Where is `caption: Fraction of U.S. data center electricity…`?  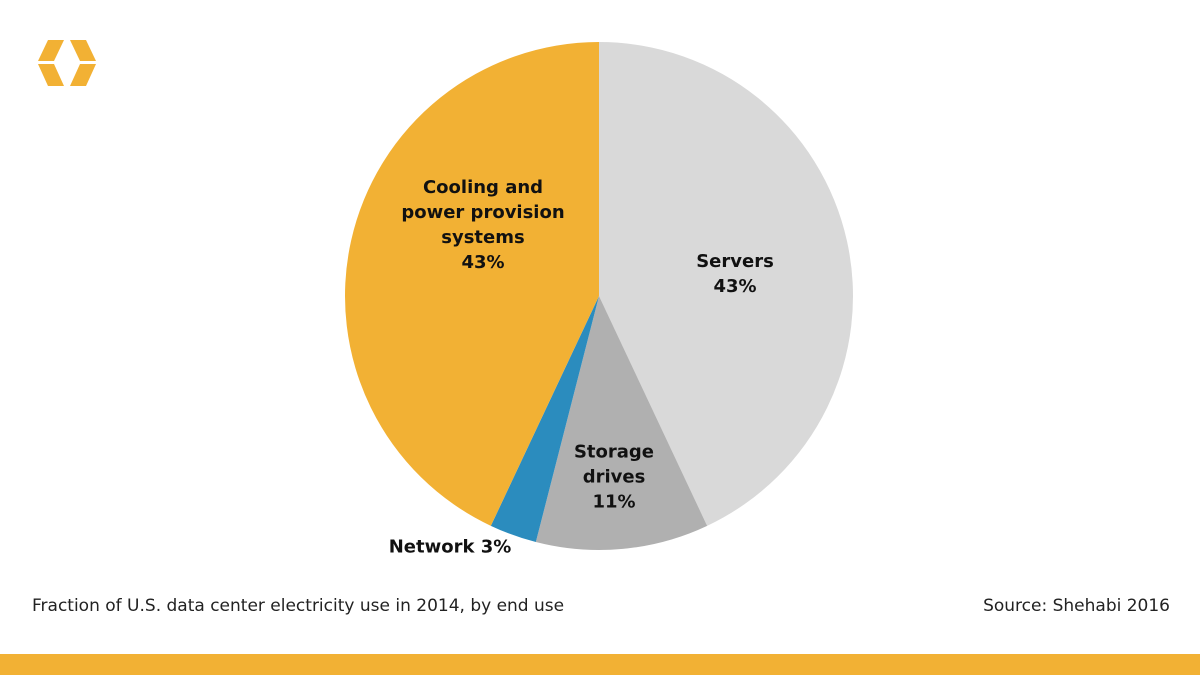
caption: Fraction of U.S. data center electricity… is located at coordinates (298, 606).